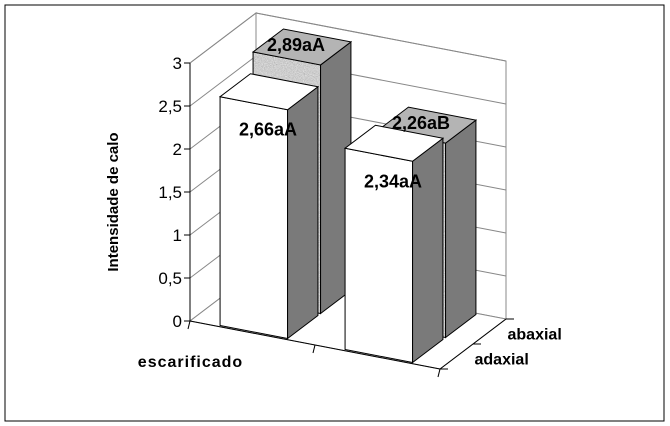 The width and height of the screenshot is (670, 426). Describe the element at coordinates (421, 123) in the screenshot. I see `data-label: 2,26aB` at that location.